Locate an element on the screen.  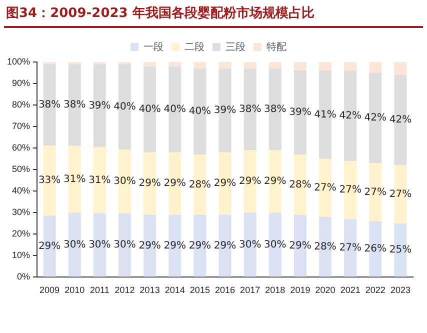
x-tick-label: 2022 is located at coordinates (375, 290).